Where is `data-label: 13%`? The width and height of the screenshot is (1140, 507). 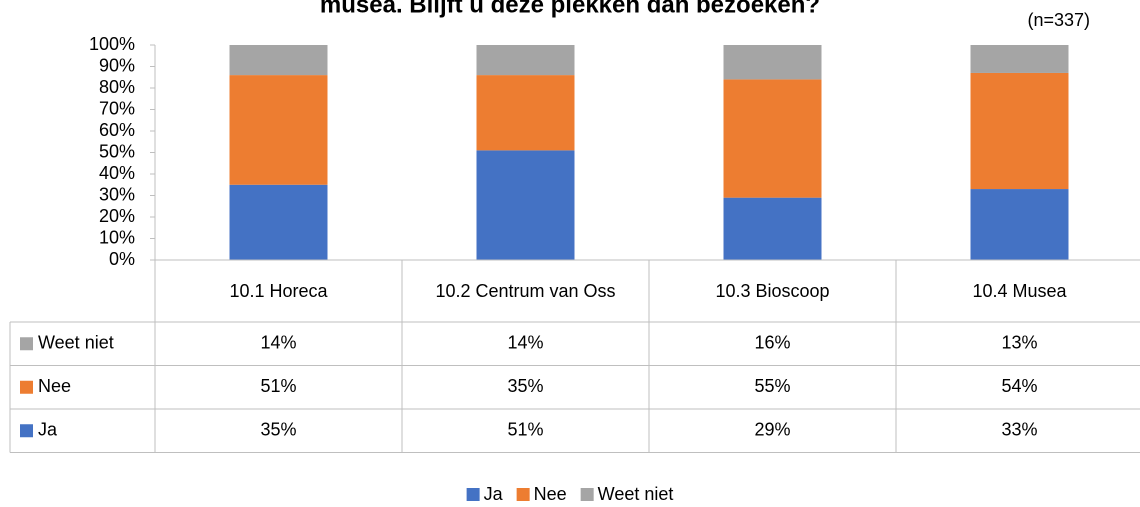 data-label: 13% is located at coordinates (1019, 343).